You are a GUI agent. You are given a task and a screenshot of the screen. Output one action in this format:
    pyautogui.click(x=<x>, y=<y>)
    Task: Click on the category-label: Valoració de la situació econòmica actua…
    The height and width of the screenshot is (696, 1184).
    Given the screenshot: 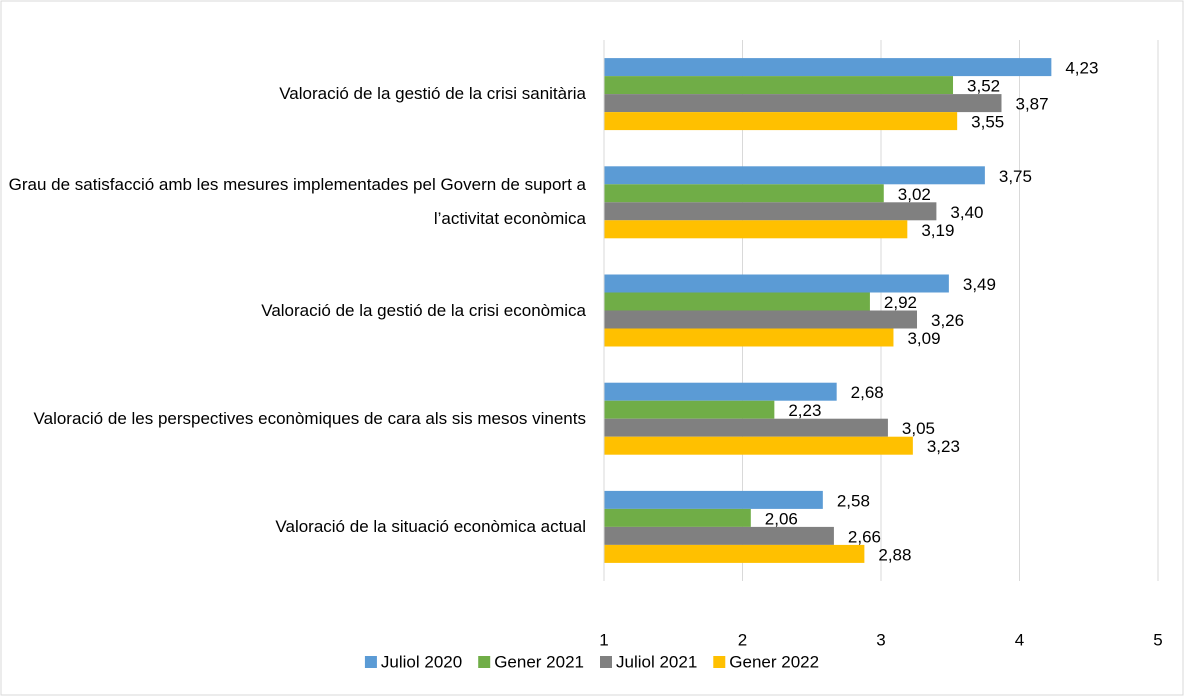 What is the action you would take?
    pyautogui.click(x=430, y=526)
    